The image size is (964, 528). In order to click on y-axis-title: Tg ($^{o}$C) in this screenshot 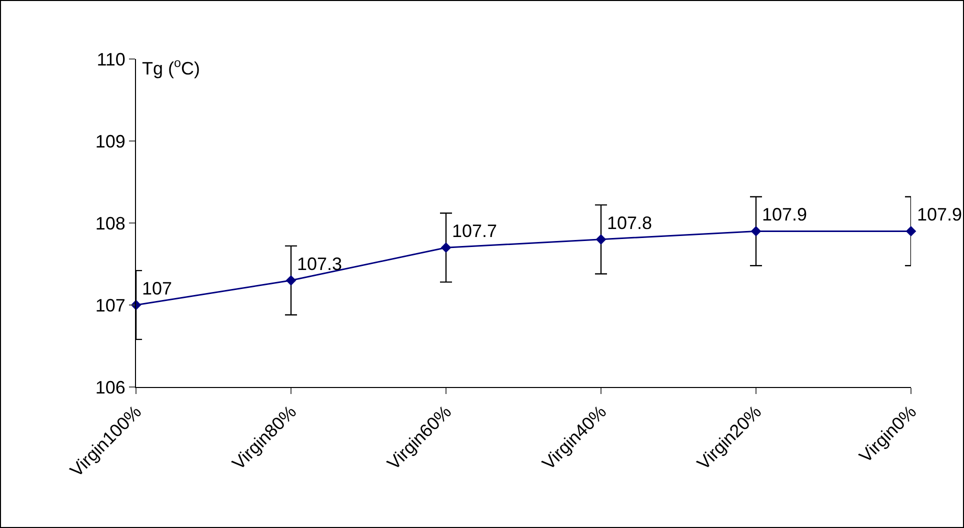, I will do `click(171, 67)`.